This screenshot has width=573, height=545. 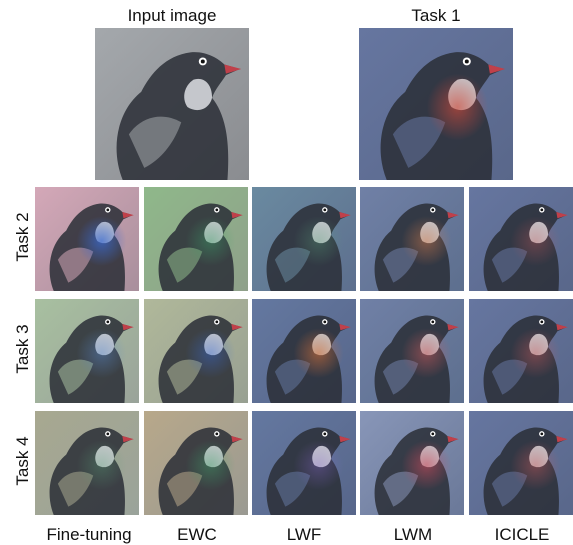 I want to click on input-image, so click(x=172, y=104).